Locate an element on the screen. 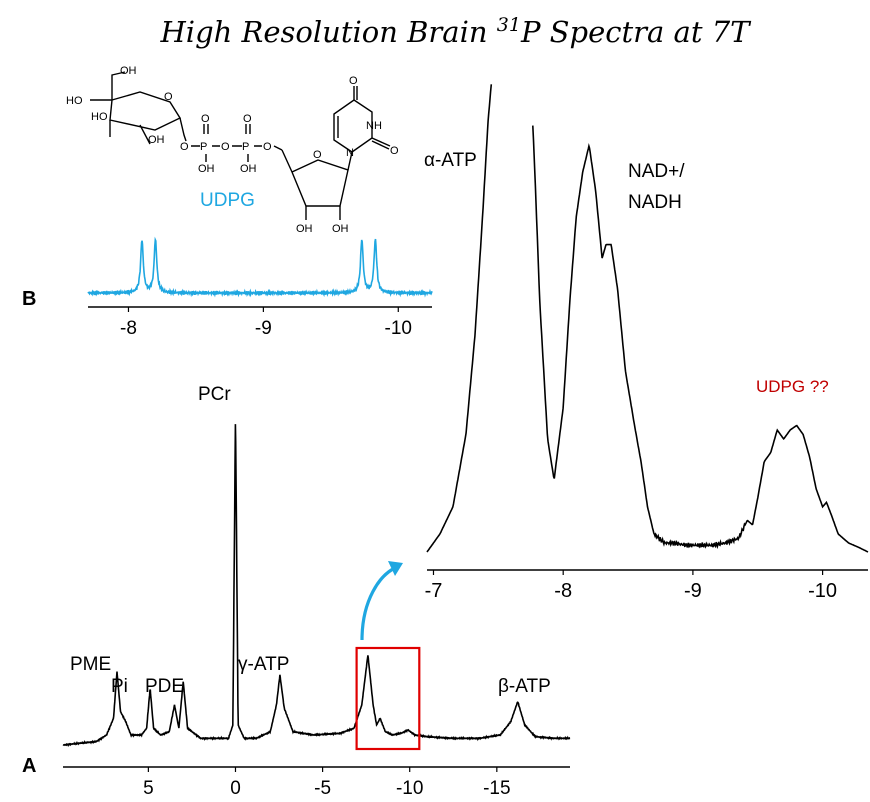 This screenshot has width=870, height=802. p-oh-bonds is located at coordinates (227, 158).